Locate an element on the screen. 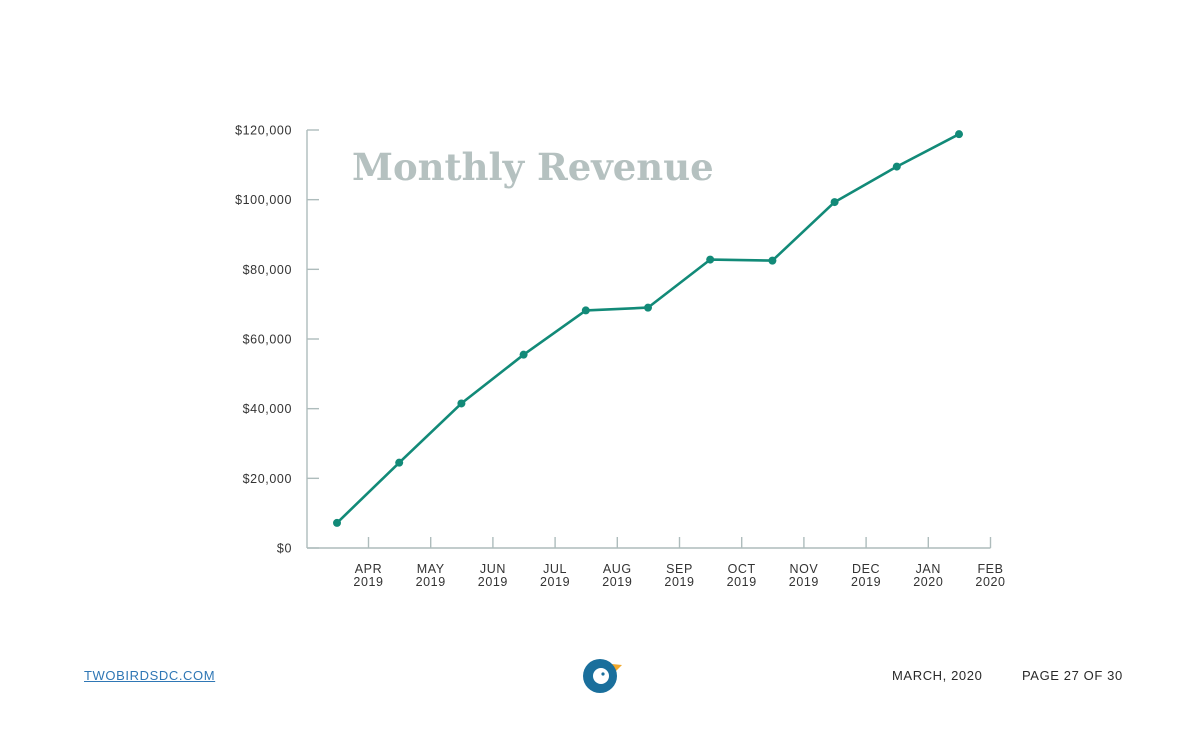 The width and height of the screenshot is (1200, 733). y-tick-label: $20,000 is located at coordinates (267, 479).